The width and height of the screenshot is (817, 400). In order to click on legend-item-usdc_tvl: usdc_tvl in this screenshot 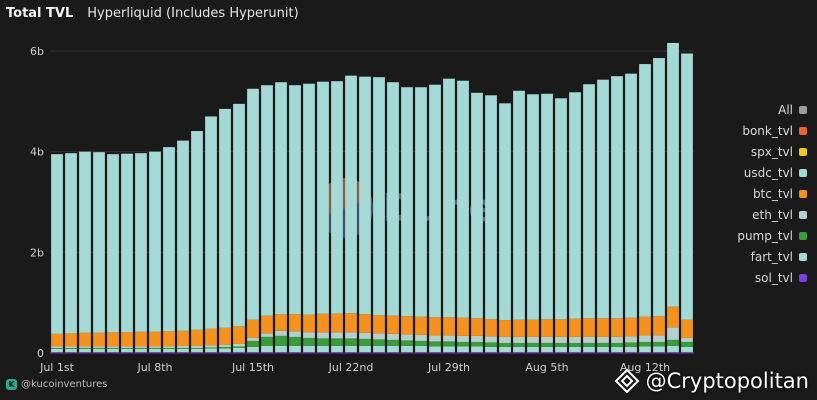, I will do `click(775, 173)`.